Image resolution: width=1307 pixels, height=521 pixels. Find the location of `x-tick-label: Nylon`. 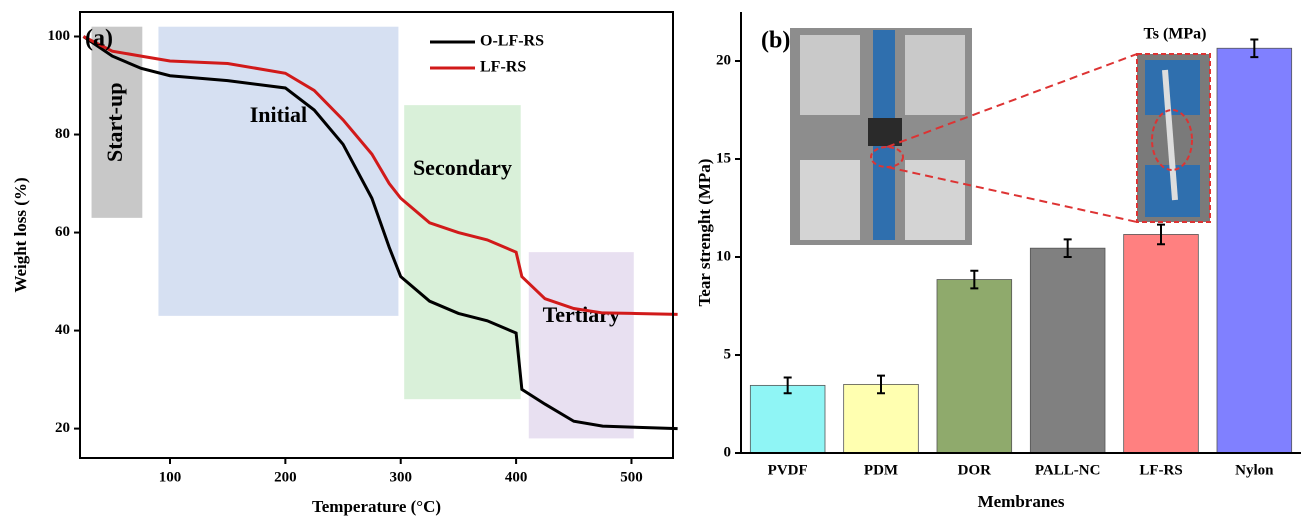

x-tick-label: Nylon is located at coordinates (1254, 470).